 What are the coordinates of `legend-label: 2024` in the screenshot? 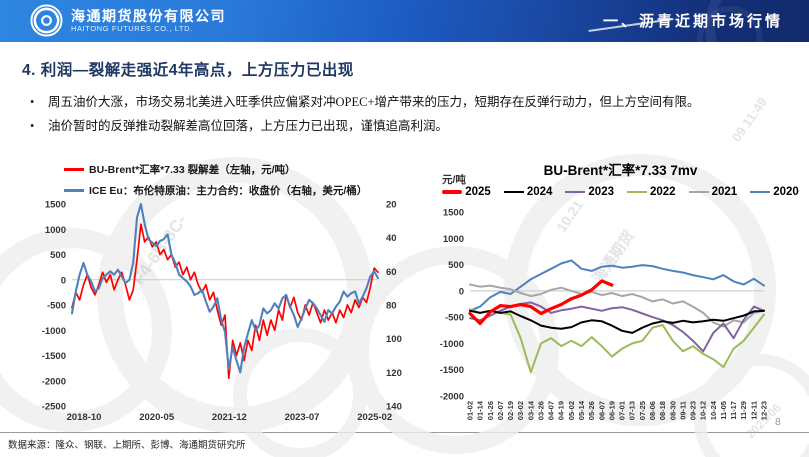 It's located at (539, 192).